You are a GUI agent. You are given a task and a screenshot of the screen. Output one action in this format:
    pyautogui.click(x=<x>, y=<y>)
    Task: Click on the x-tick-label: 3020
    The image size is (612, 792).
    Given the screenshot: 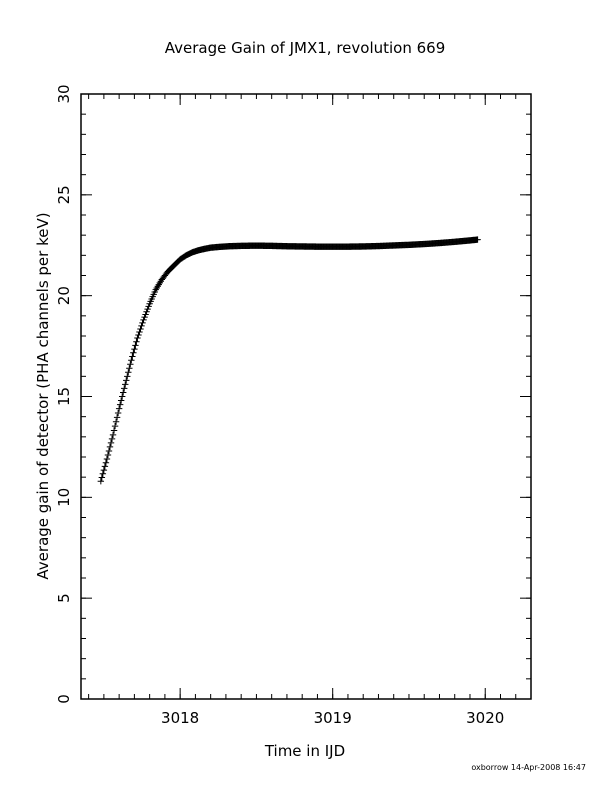 What is the action you would take?
    pyautogui.click(x=485, y=718)
    